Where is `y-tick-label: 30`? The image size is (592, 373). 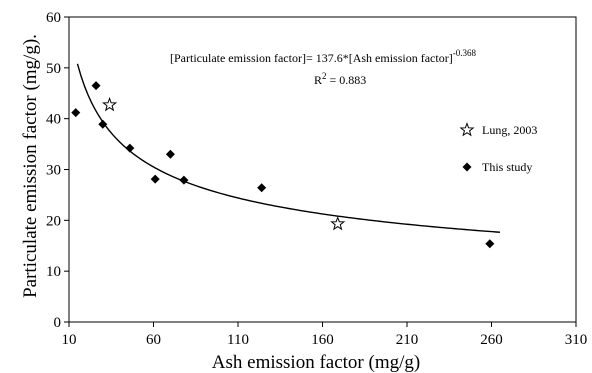
y-tick-label: 30 is located at coordinates (53, 171).